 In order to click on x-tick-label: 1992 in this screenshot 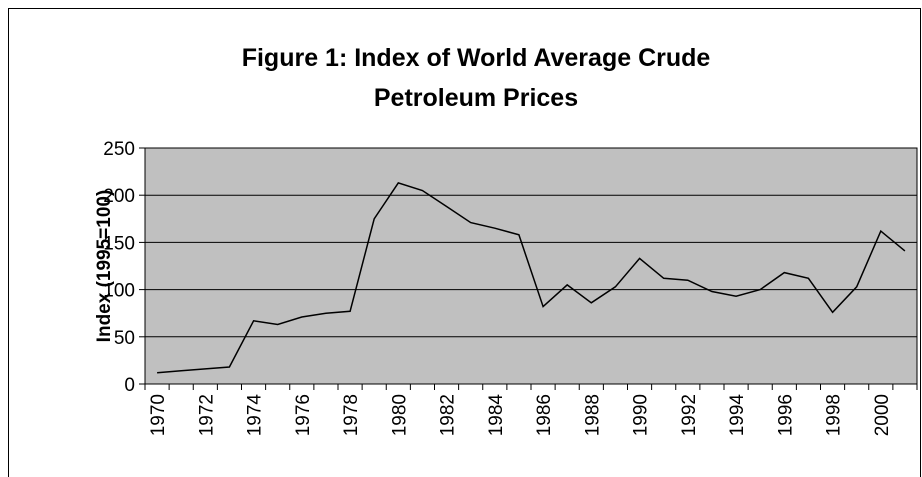, I will do `click(689, 415)`.